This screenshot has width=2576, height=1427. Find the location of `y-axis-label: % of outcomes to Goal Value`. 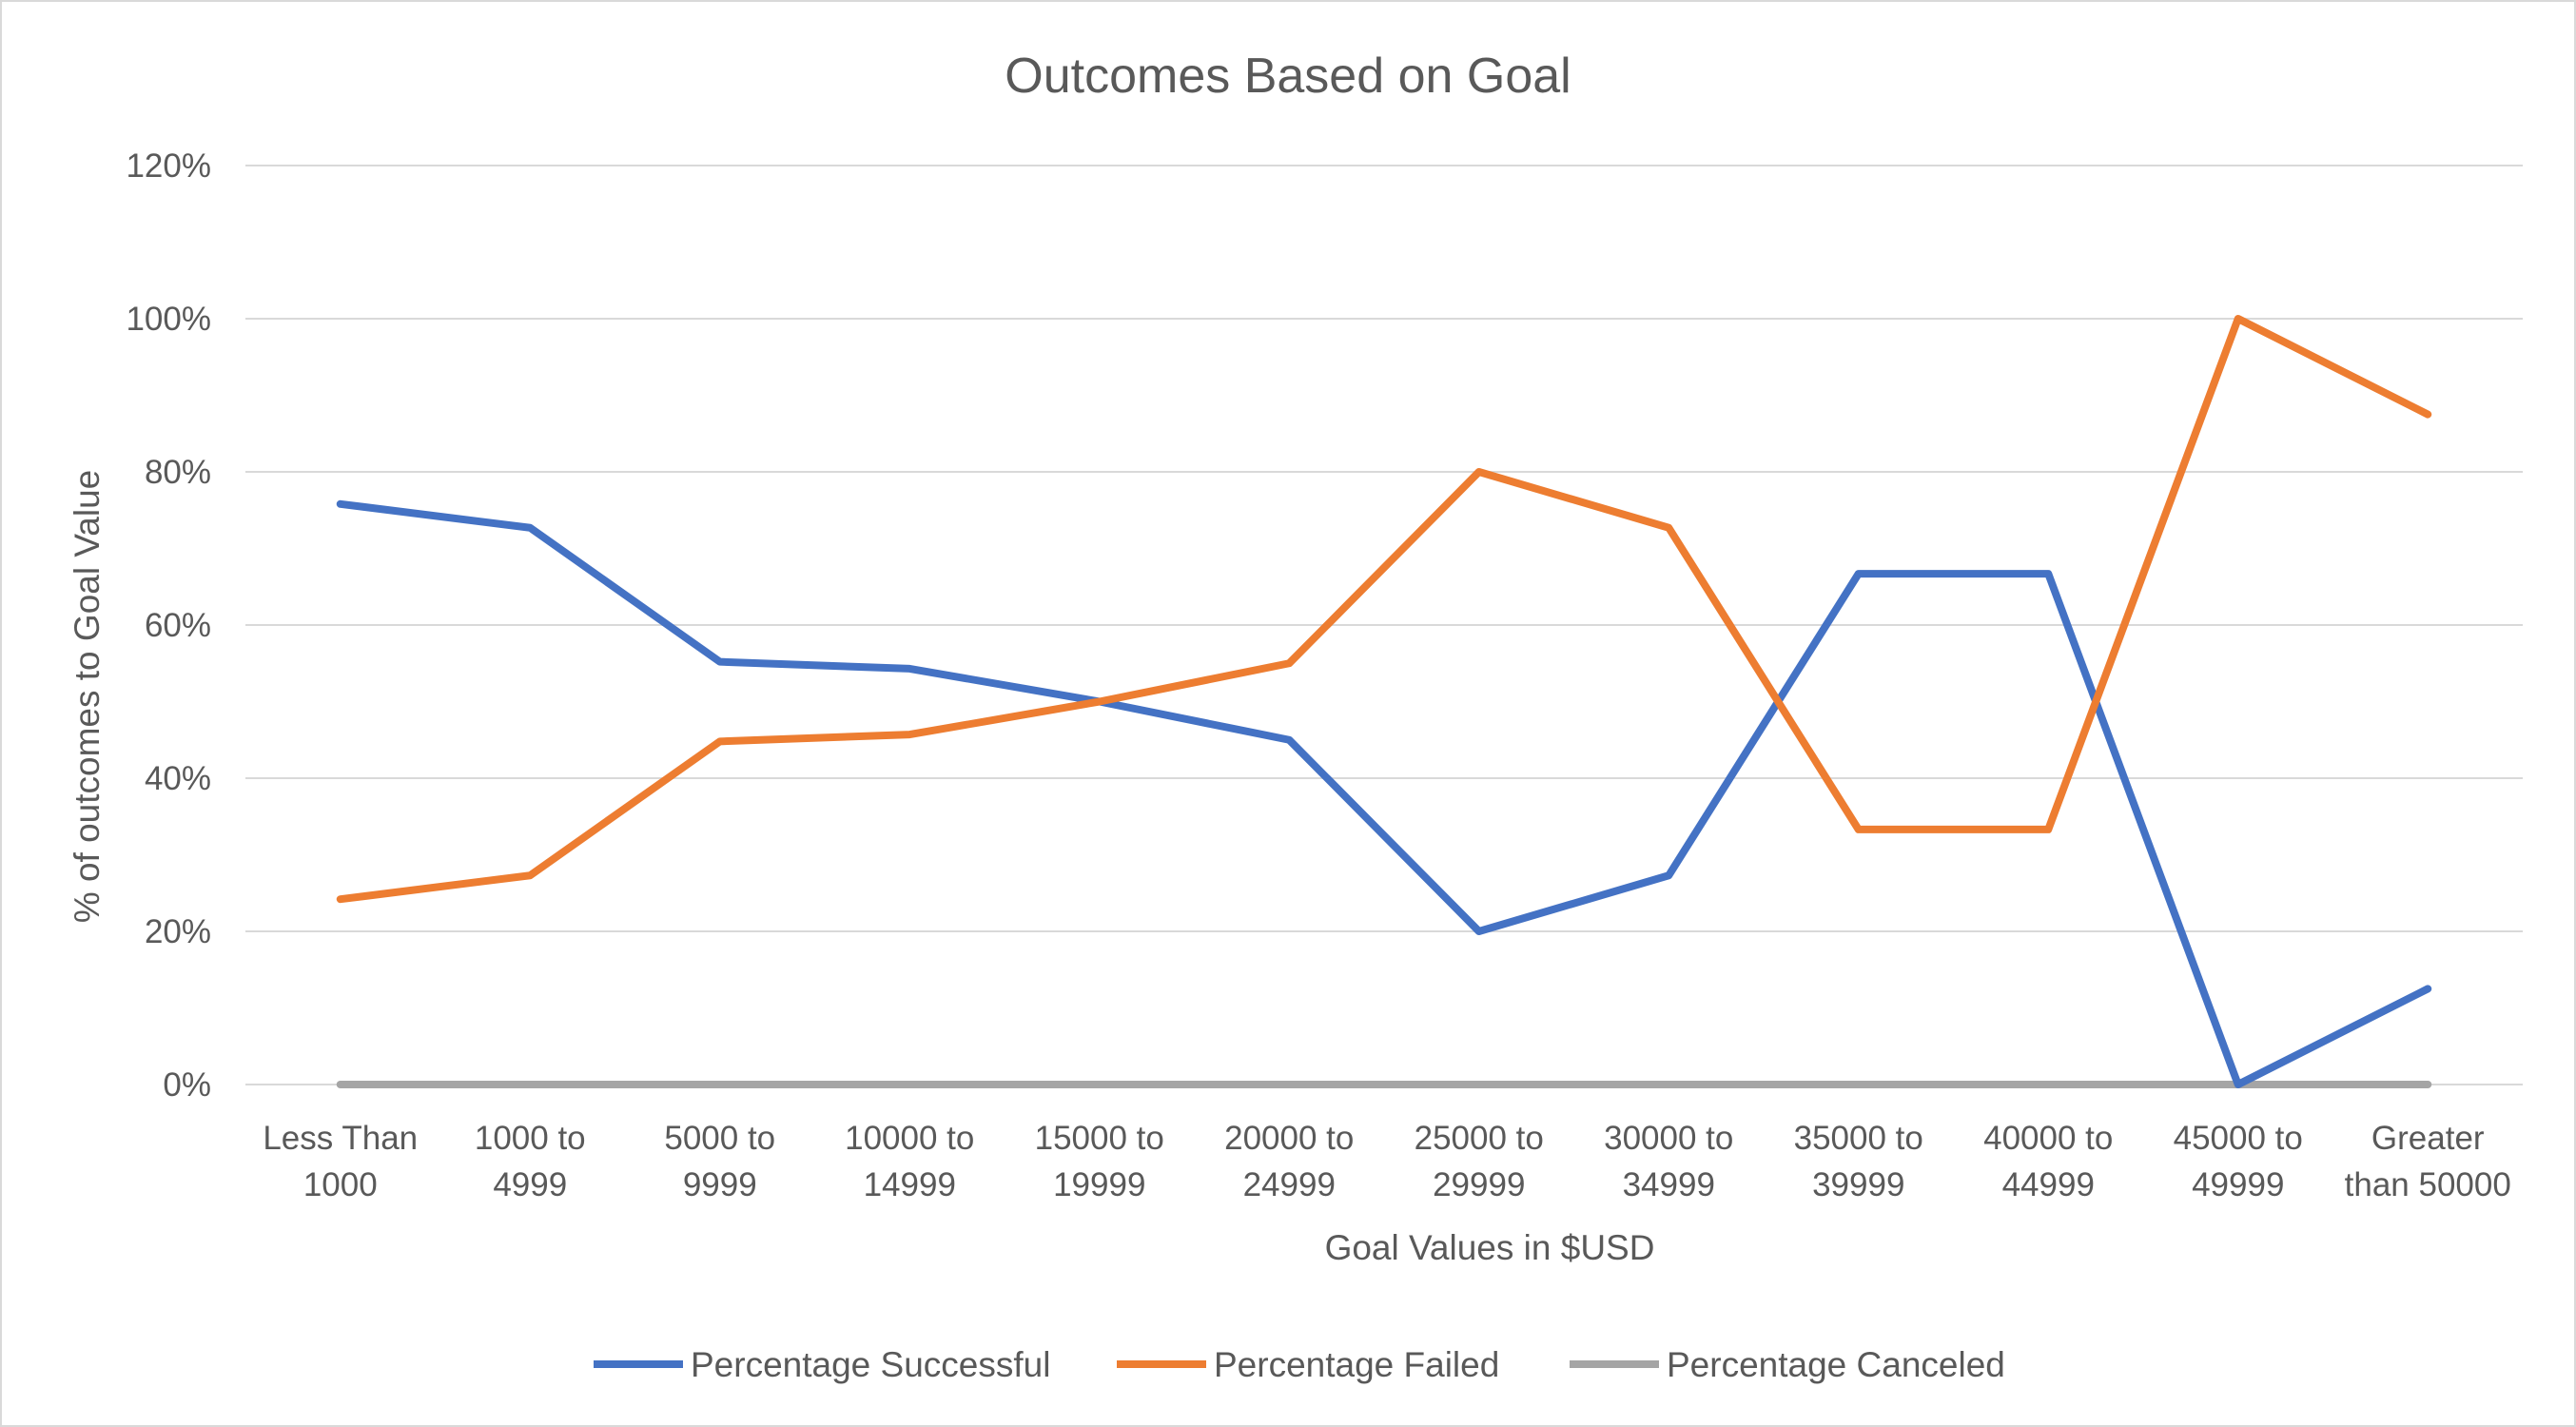

y-axis-label: % of outcomes to Goal Value is located at coordinates (88, 696).